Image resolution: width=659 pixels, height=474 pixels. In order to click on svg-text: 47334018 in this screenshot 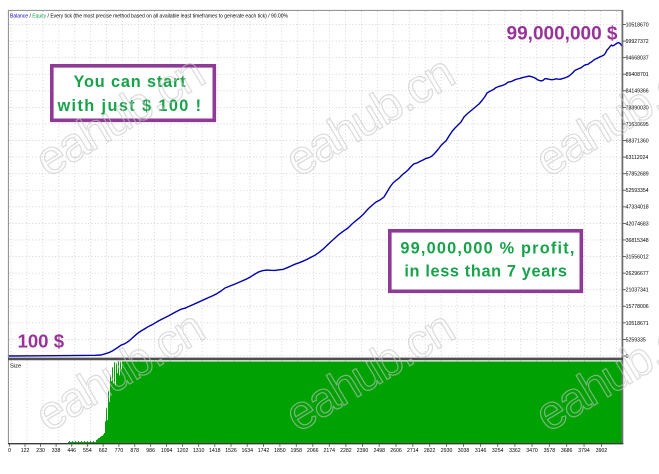, I will do `click(637, 208)`.